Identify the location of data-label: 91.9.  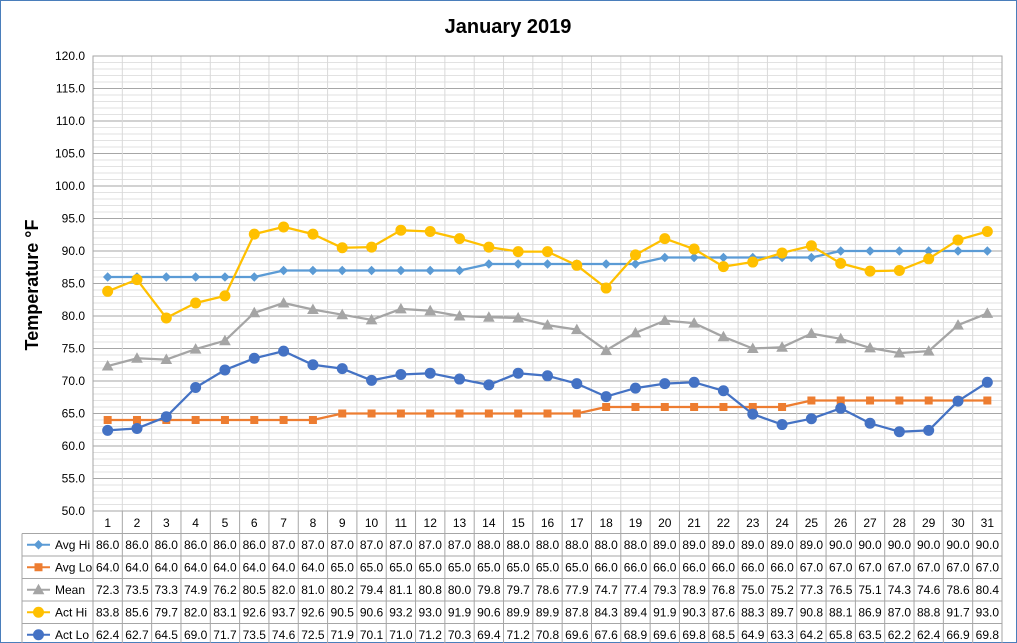
(460, 612).